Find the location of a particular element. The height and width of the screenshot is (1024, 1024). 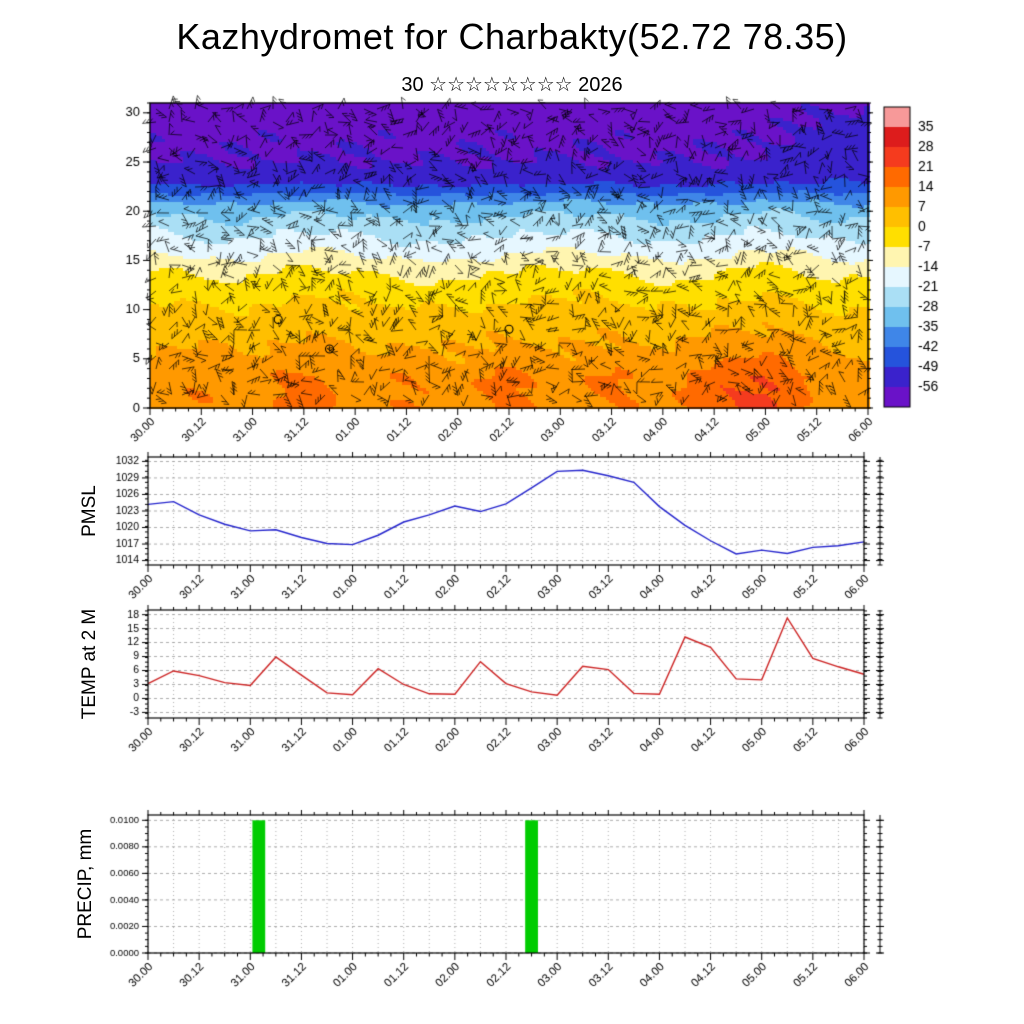

temp2m-axis-title: TEMP at 2 M is located at coordinates (89, 664).